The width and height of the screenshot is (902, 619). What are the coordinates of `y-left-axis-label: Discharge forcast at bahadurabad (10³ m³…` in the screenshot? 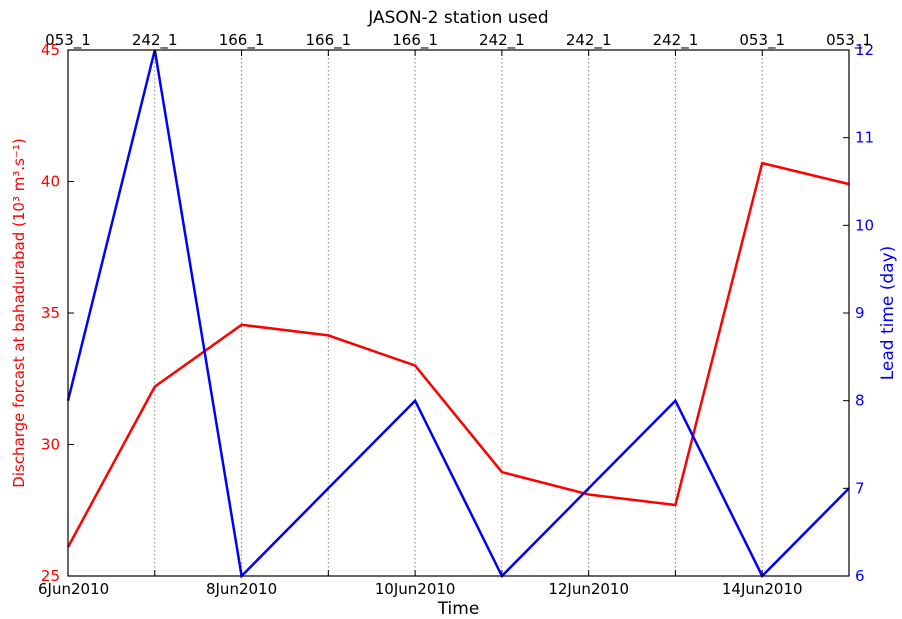 It's located at (19, 312).